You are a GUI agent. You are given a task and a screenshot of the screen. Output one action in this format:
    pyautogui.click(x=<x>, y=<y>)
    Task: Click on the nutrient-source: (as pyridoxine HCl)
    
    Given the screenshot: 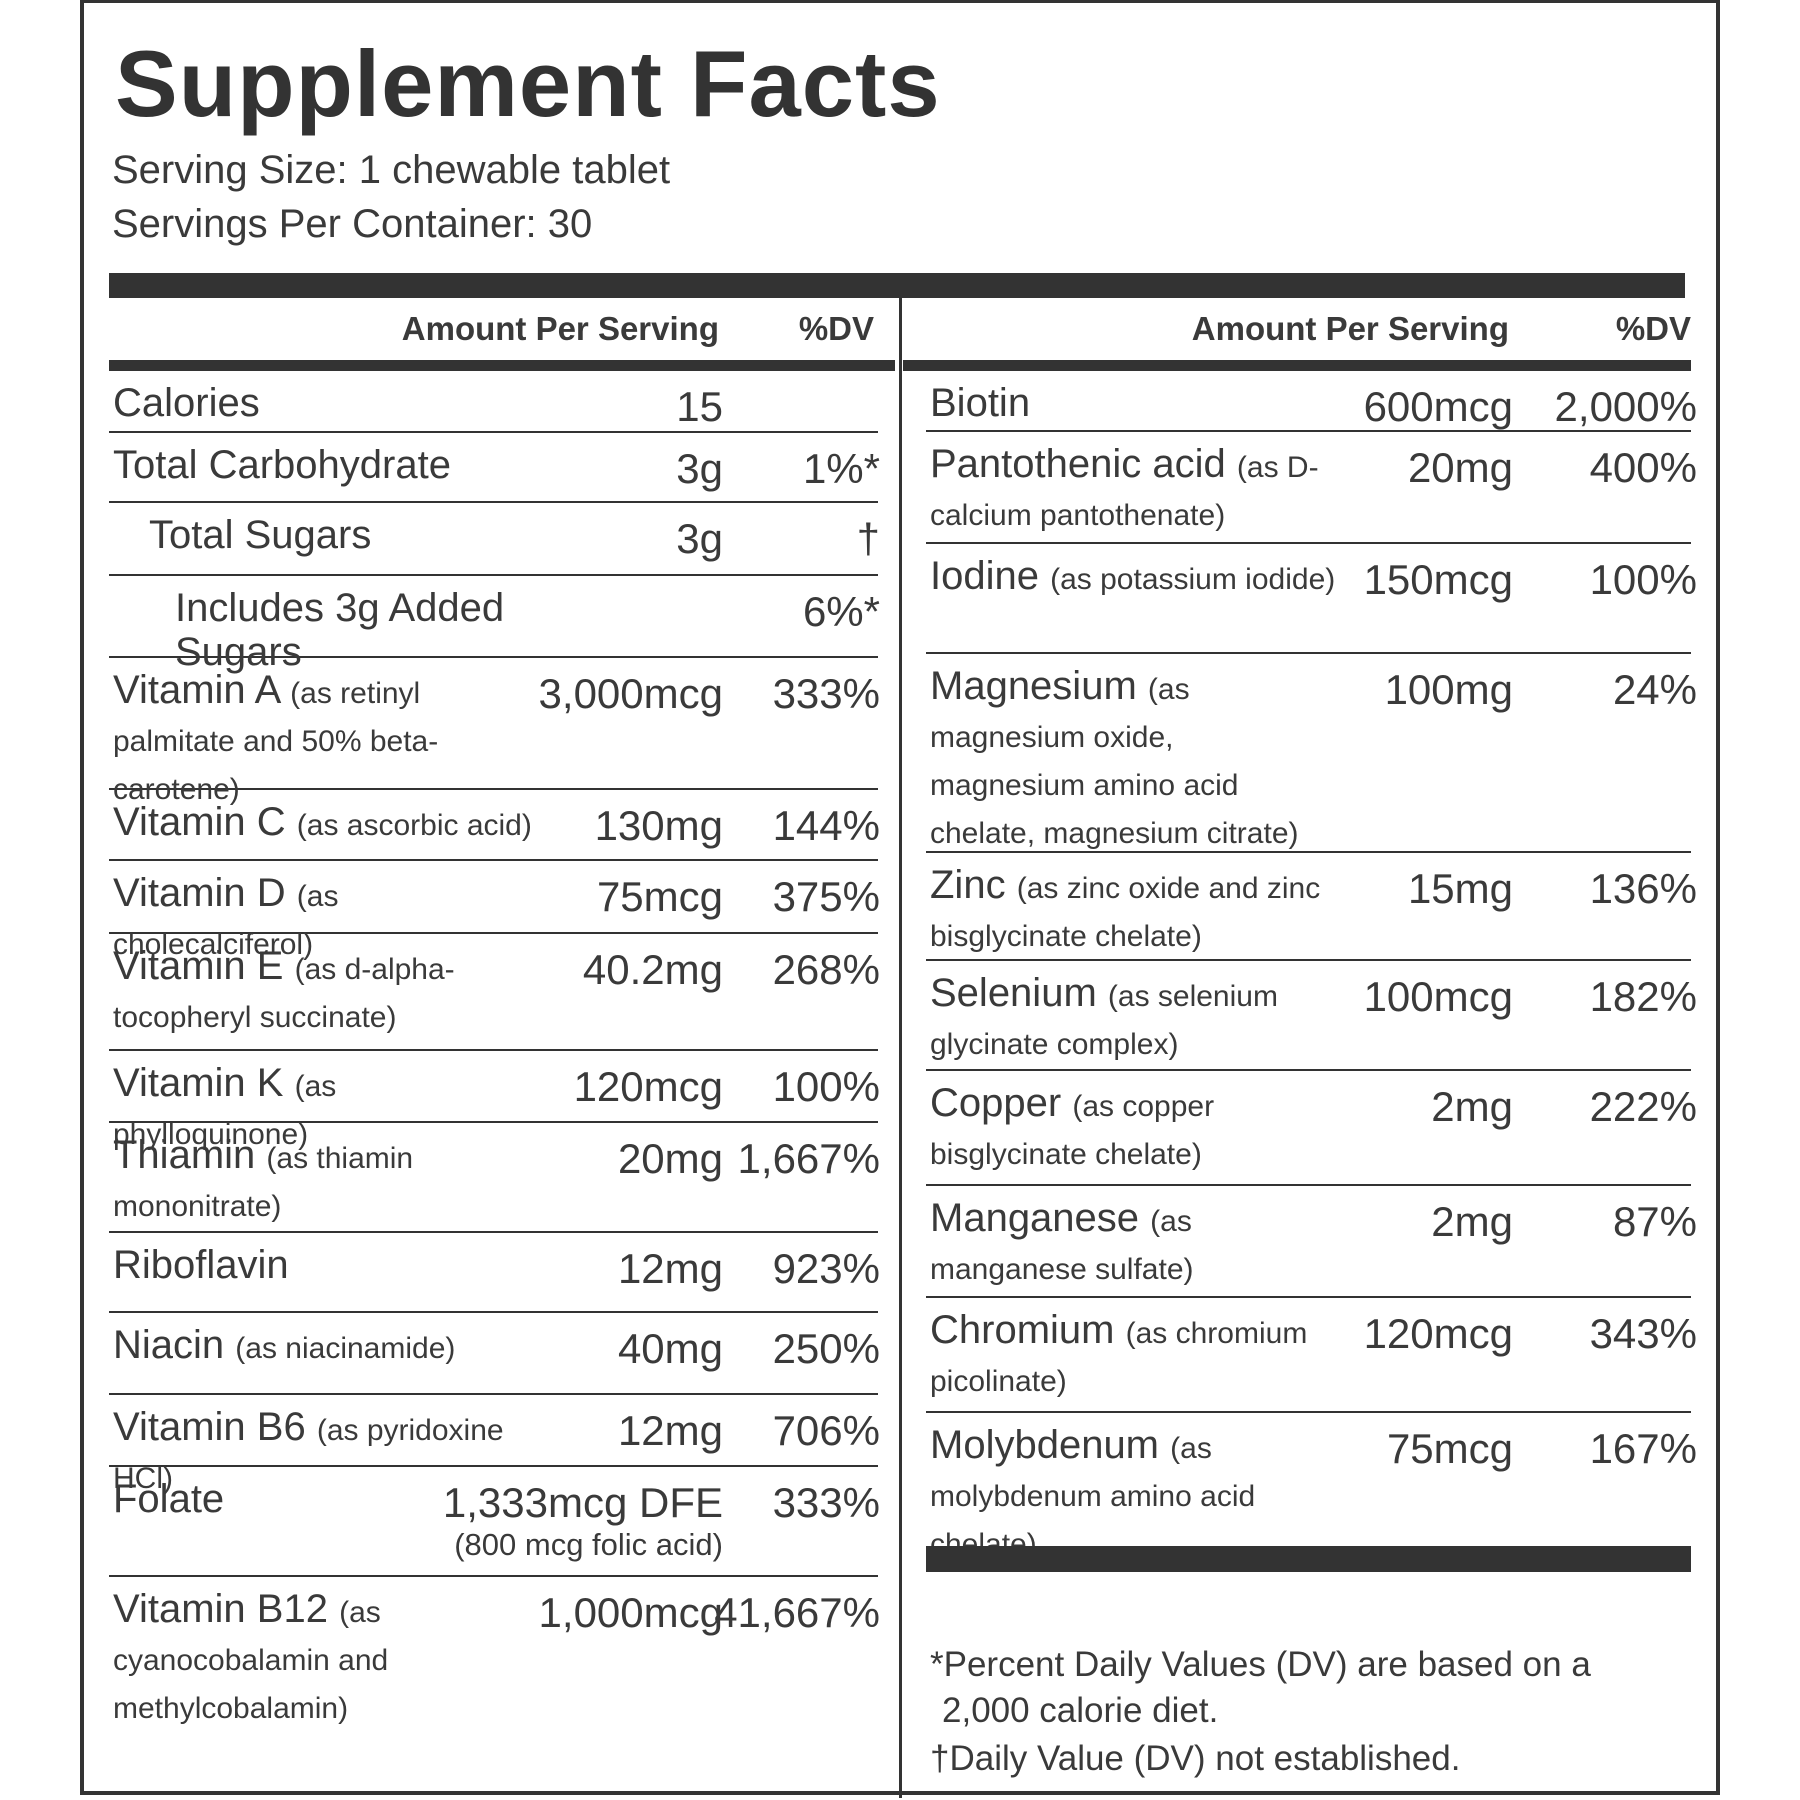 What is the action you would take?
    pyautogui.click(x=308, y=1454)
    